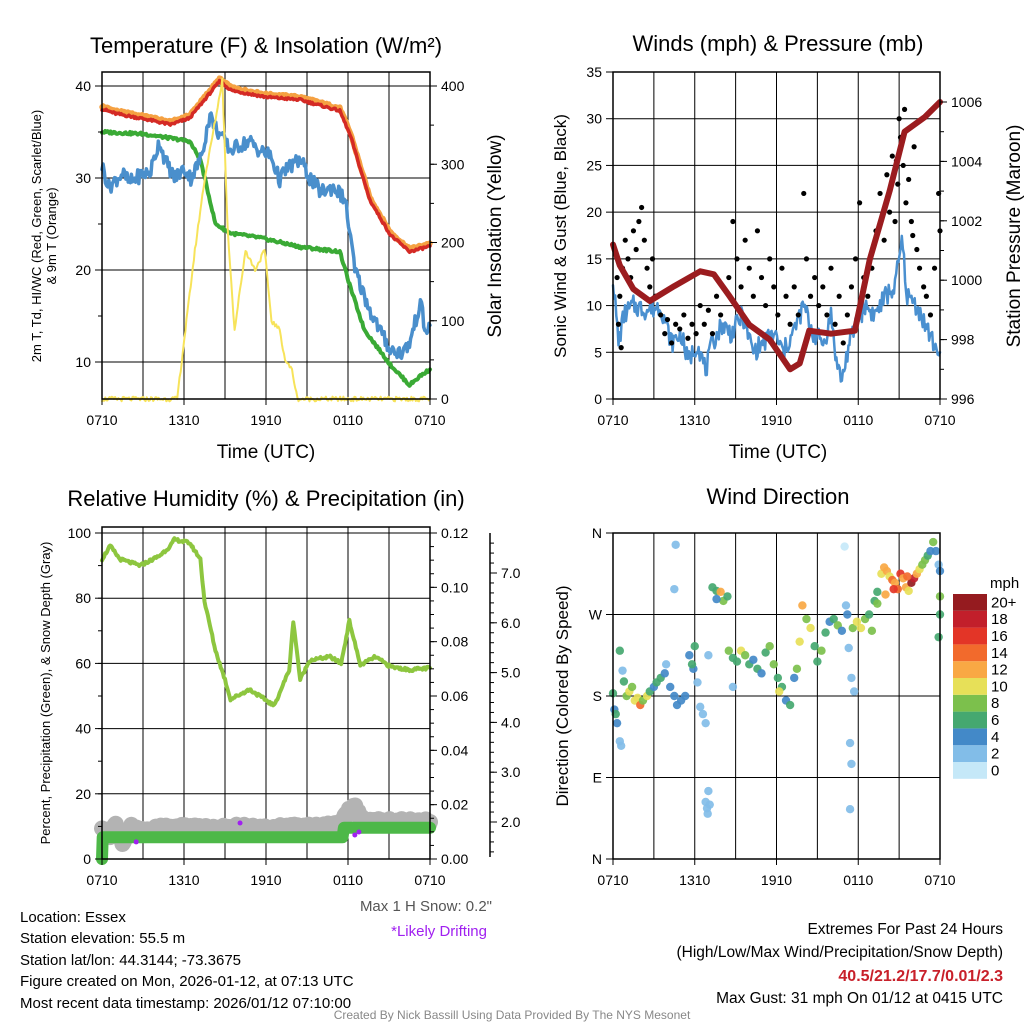 The height and width of the screenshot is (1024, 1024). Describe the element at coordinates (101, 420) in the screenshot. I see `temp-x-tick-label: 0710` at that location.